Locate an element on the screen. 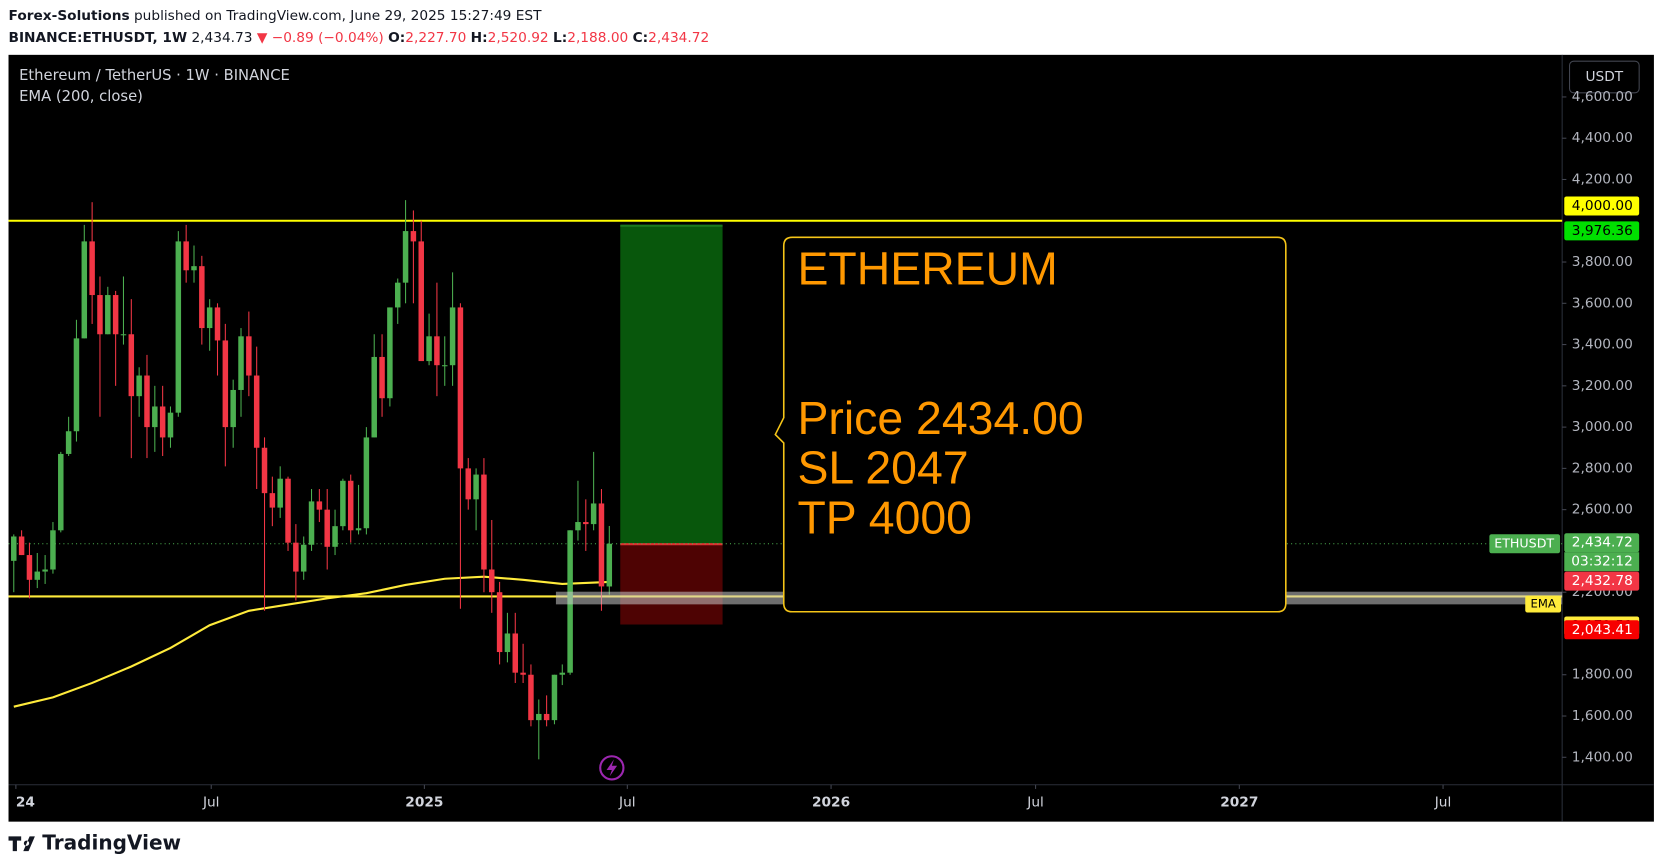 Image resolution: width=1654 pixels, height=867 pixels. hline-price-label-bg is located at coordinates (1602, 206).